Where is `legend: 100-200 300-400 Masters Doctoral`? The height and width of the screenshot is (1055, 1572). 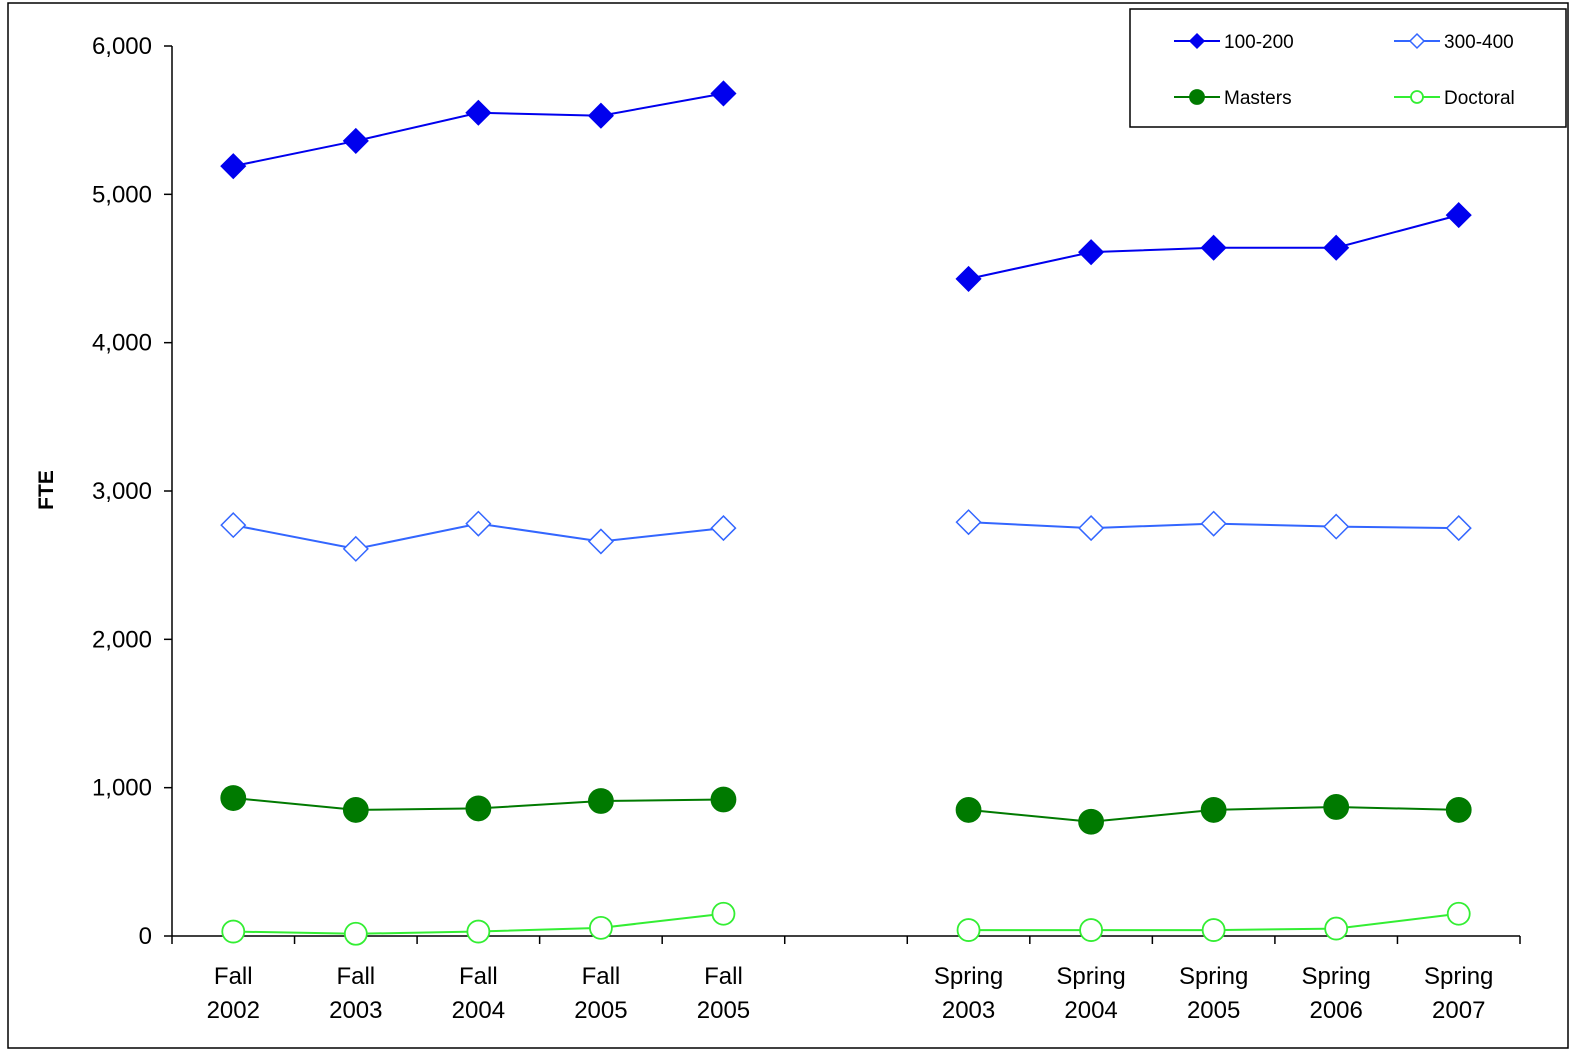 legend: 100-200 300-400 Masters Doctoral is located at coordinates (1348, 68).